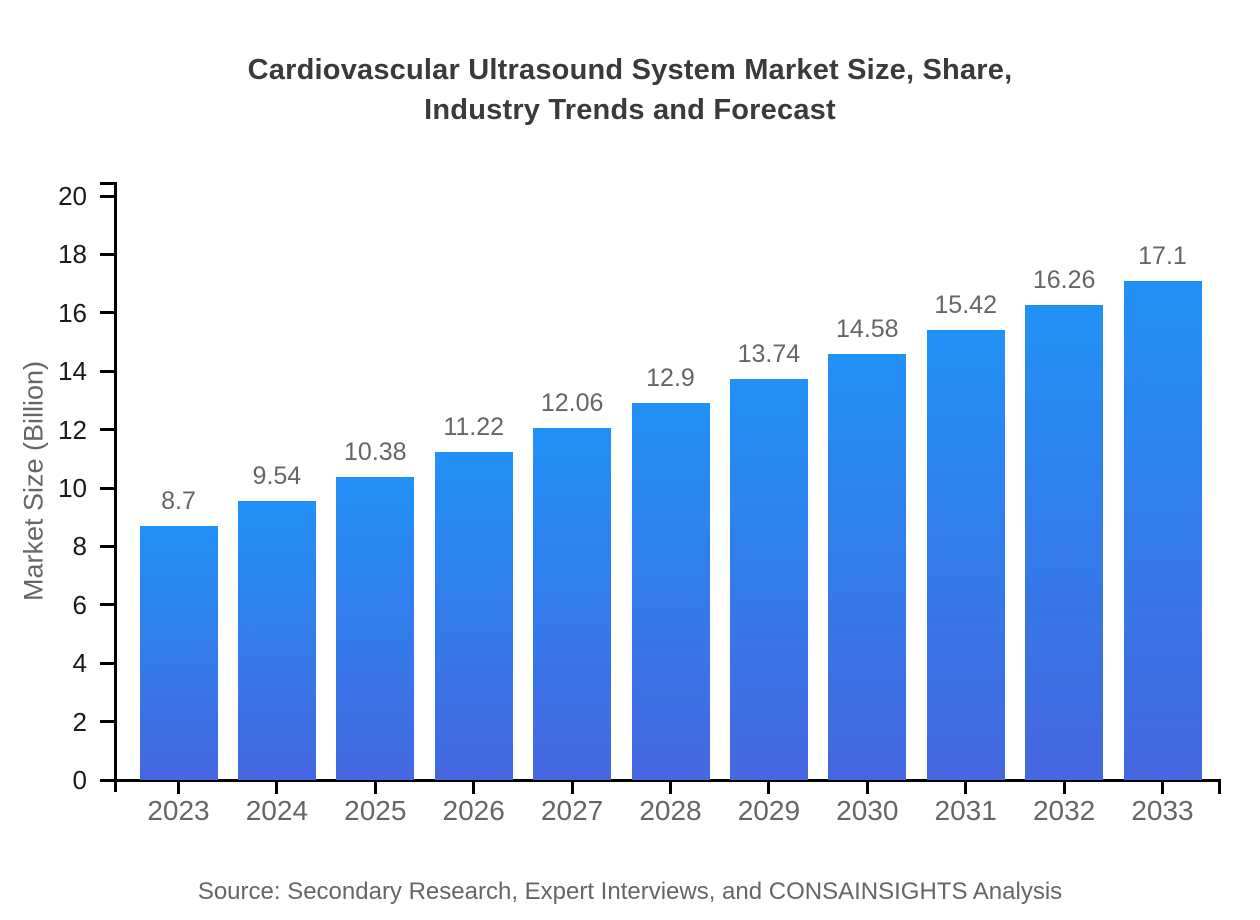 Image resolution: width=1260 pixels, height=920 pixels. What do you see at coordinates (375, 810) in the screenshot?
I see `x-tick-label-2025: 2025` at bounding box center [375, 810].